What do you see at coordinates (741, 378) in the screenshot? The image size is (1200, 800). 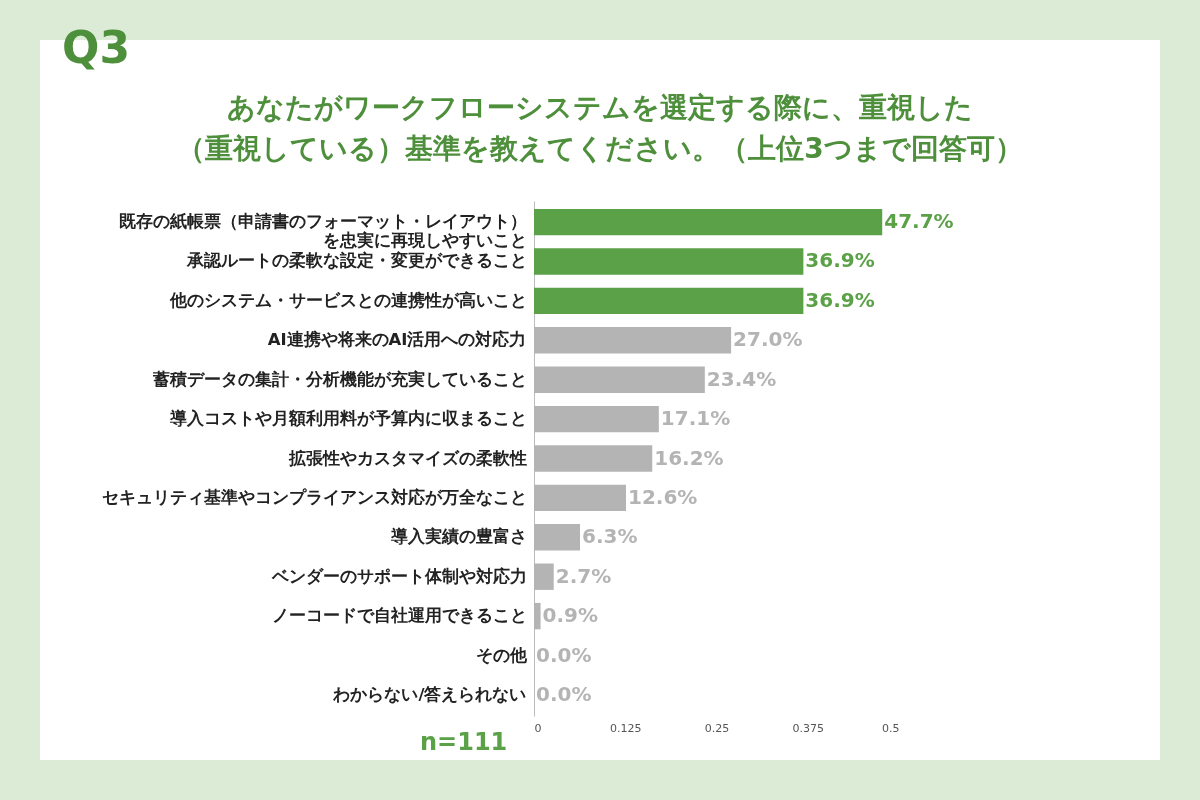 I see `data-label: 23.4%` at bounding box center [741, 378].